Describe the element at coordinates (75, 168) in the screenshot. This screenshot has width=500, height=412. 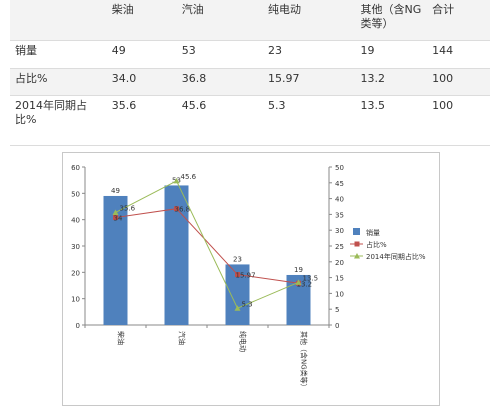
I see `left-y-tick-label: 60` at that location.